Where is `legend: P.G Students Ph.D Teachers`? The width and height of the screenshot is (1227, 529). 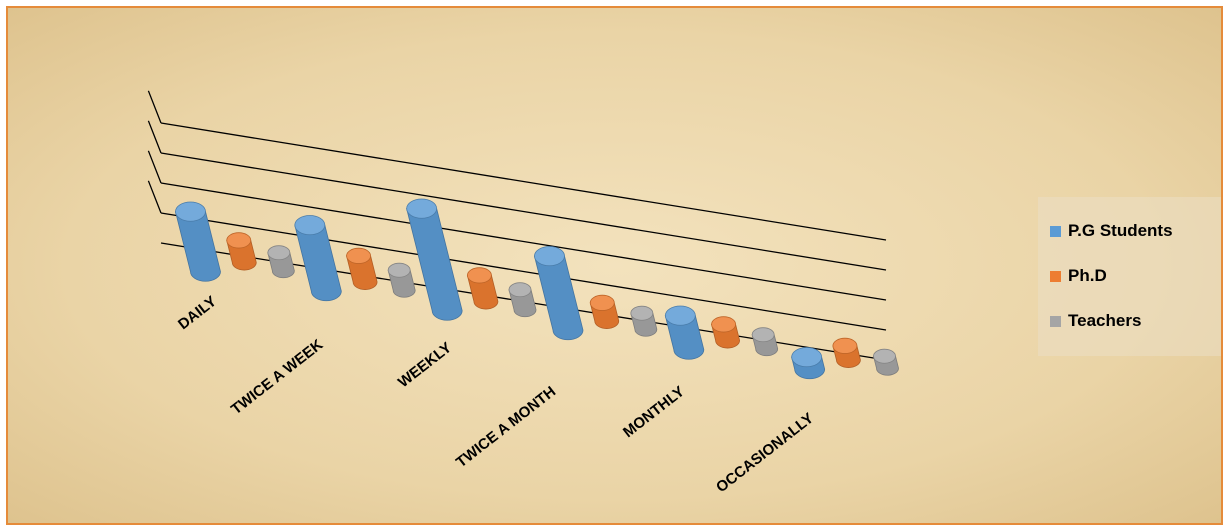
legend: P.G Students Ph.D Teachers is located at coordinates (1129, 276).